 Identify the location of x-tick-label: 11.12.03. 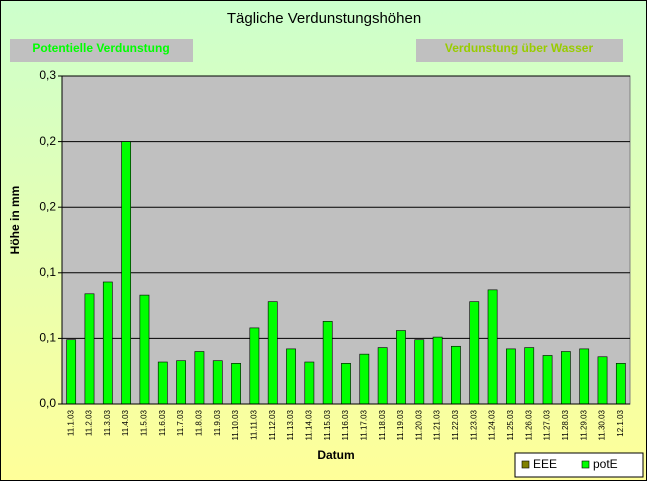
(272, 424).